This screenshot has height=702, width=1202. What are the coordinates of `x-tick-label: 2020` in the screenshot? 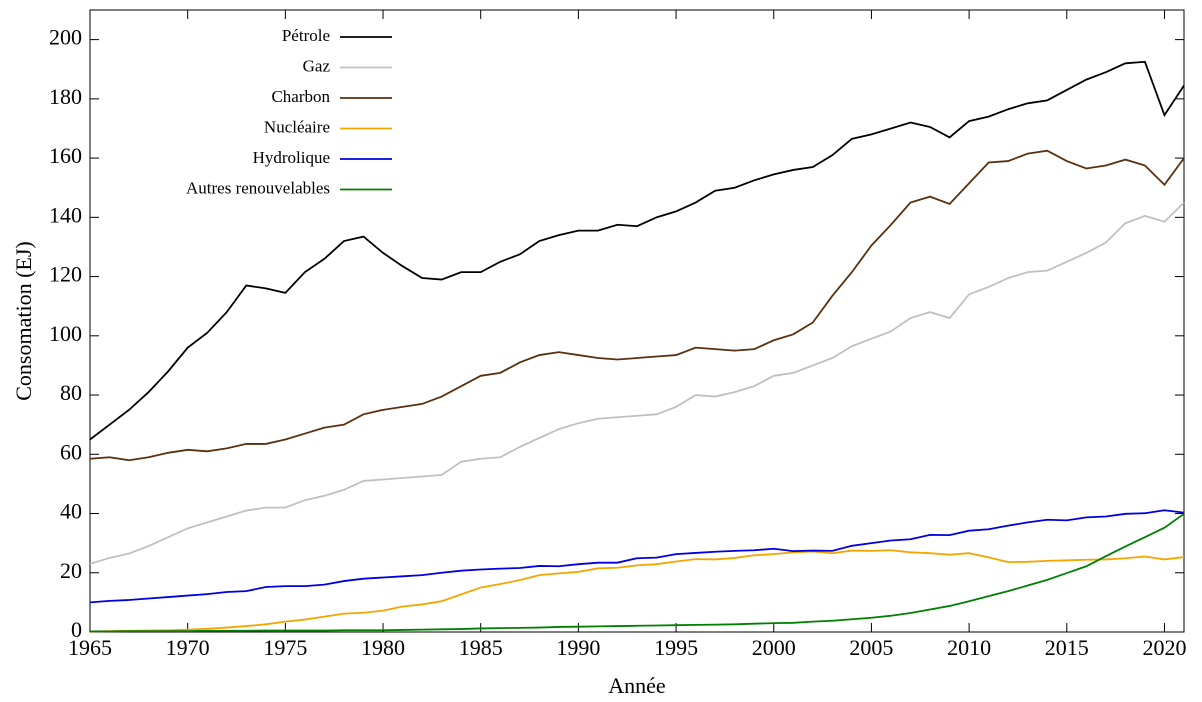 It's located at (1164, 647).